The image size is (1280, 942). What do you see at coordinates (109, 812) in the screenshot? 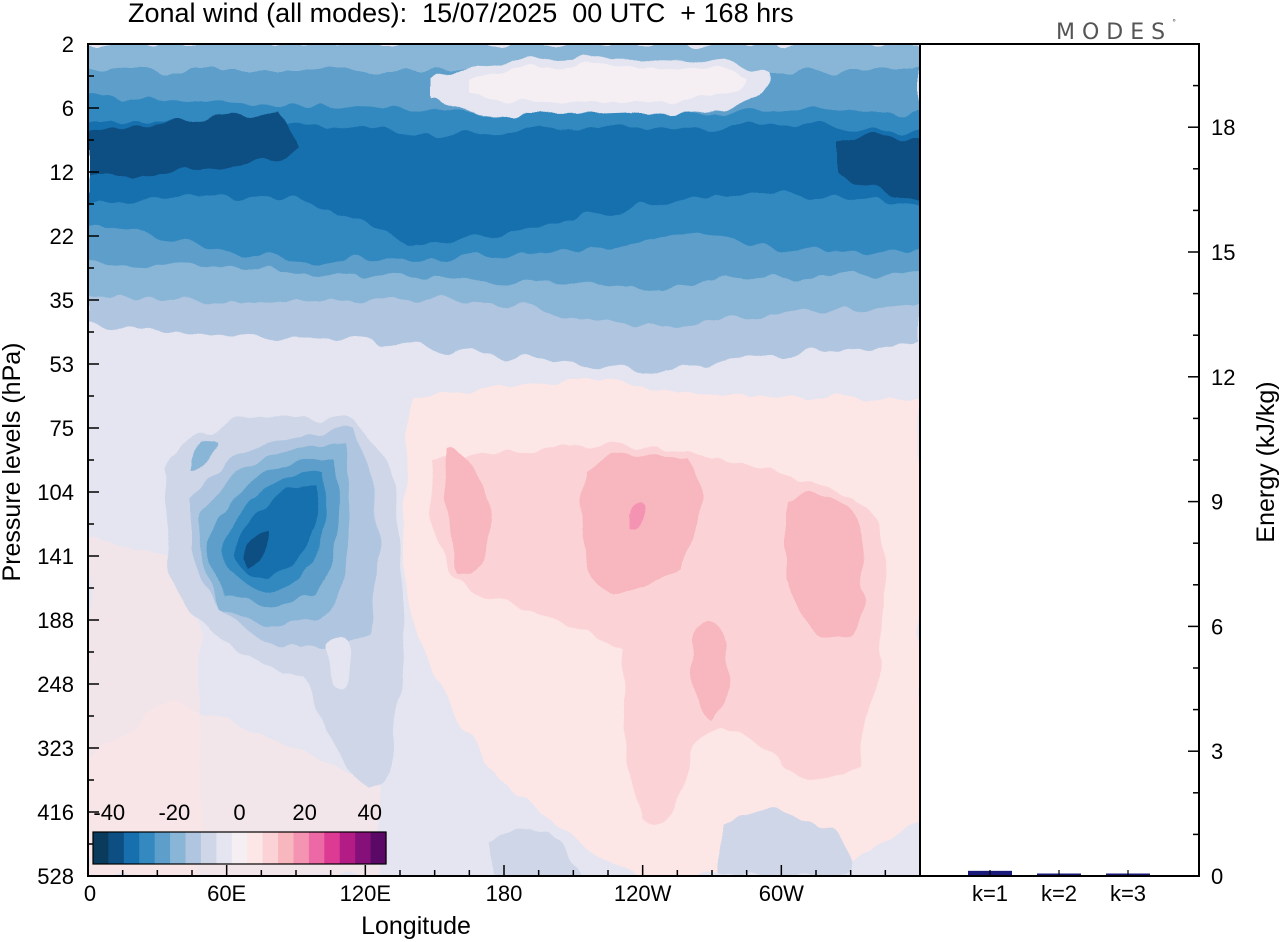
I see `colorbar-tick-label: -40` at bounding box center [109, 812].